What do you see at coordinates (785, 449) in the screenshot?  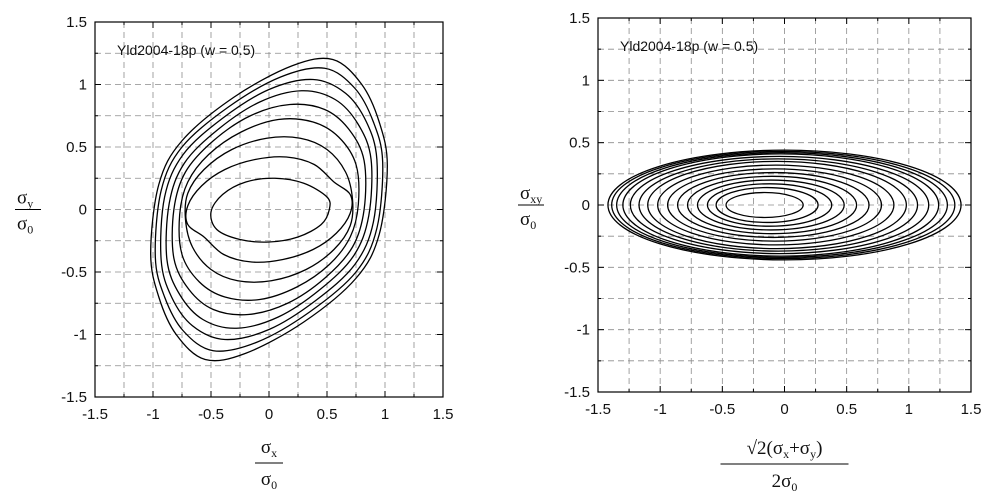 I see `x-axis-label-numerator: √2(σx+σy)` at bounding box center [785, 449].